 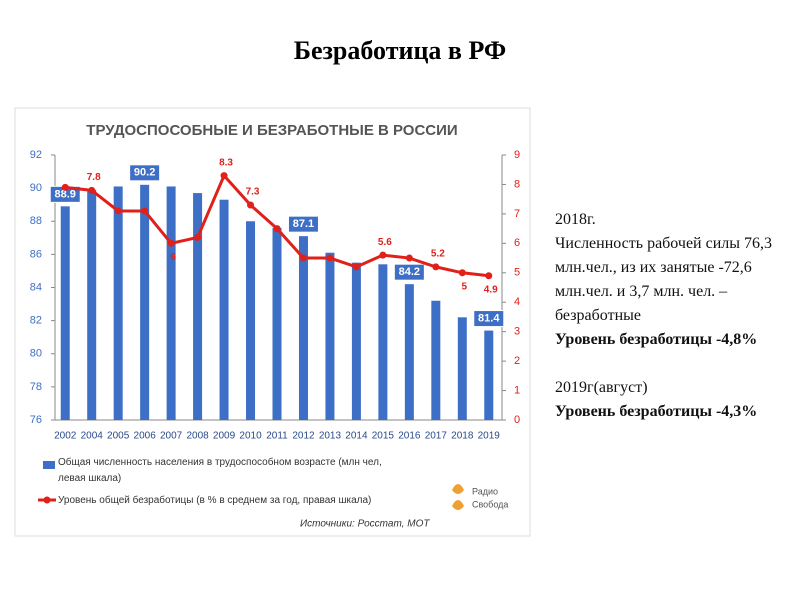 I want to click on side-text-line: Уровень безработицы -4,8%, so click(x=656, y=339).